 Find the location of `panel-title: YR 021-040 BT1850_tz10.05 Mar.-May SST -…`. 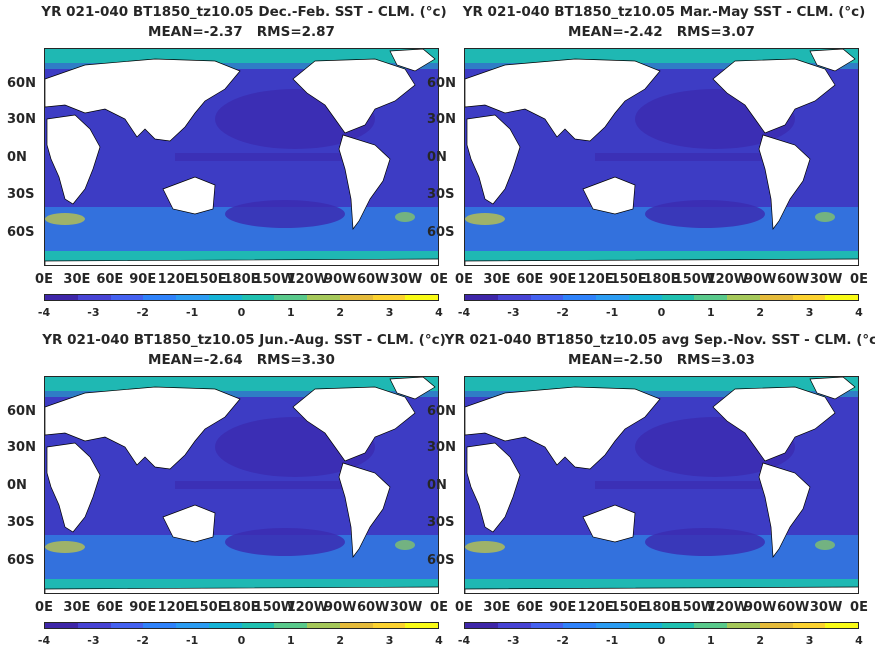

panel-title: YR 021-040 BT1850_tz10.05 Mar.-May SST -… is located at coordinates (664, 12).